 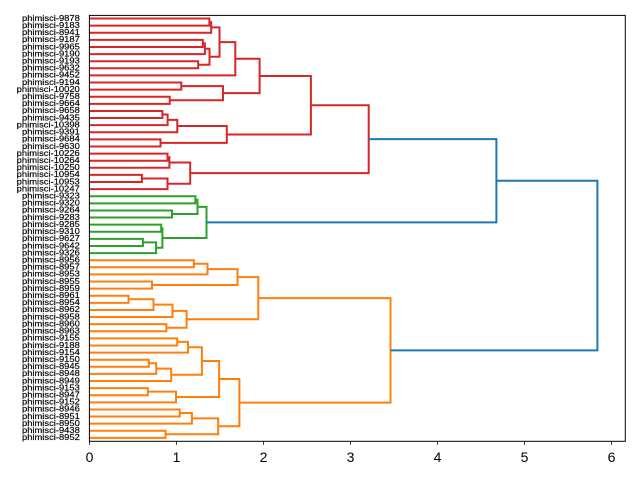 I want to click on svg-text: phimisci-9658, so click(x=51, y=110).